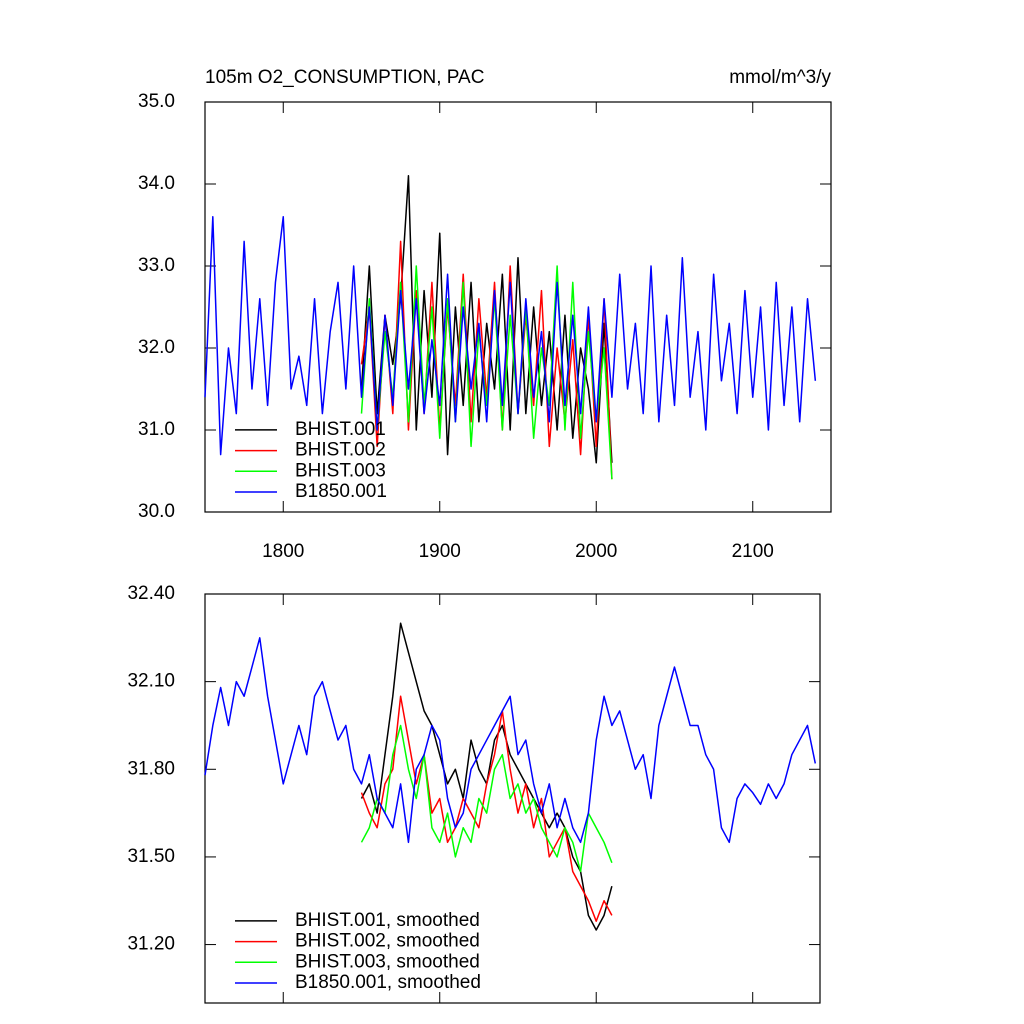  I want to click on y-tick-label: 30.0, so click(156, 511).